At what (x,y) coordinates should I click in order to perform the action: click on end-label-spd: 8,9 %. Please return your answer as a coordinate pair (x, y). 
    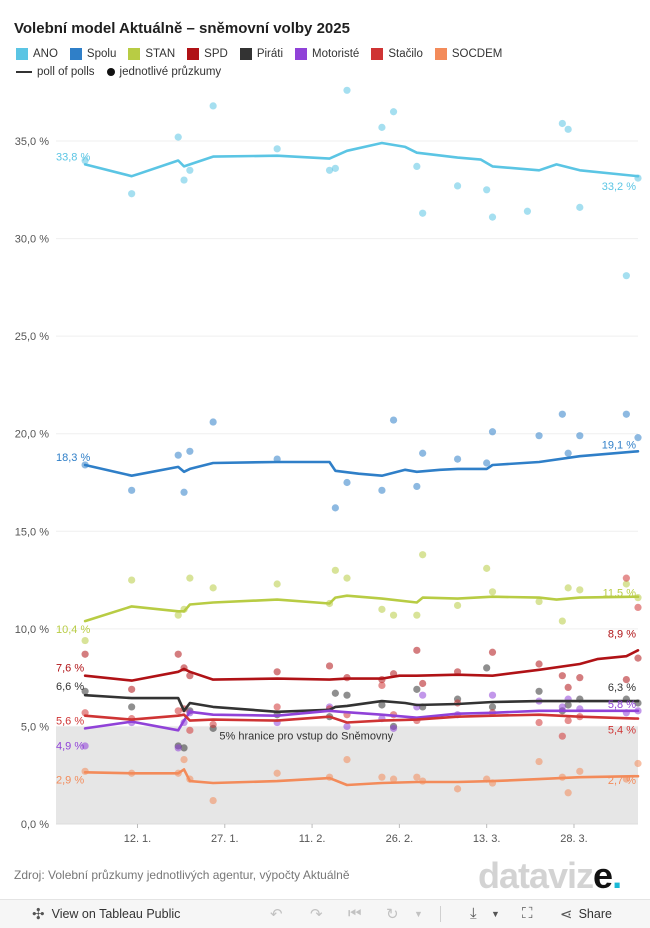
    Looking at the image, I should click on (622, 634).